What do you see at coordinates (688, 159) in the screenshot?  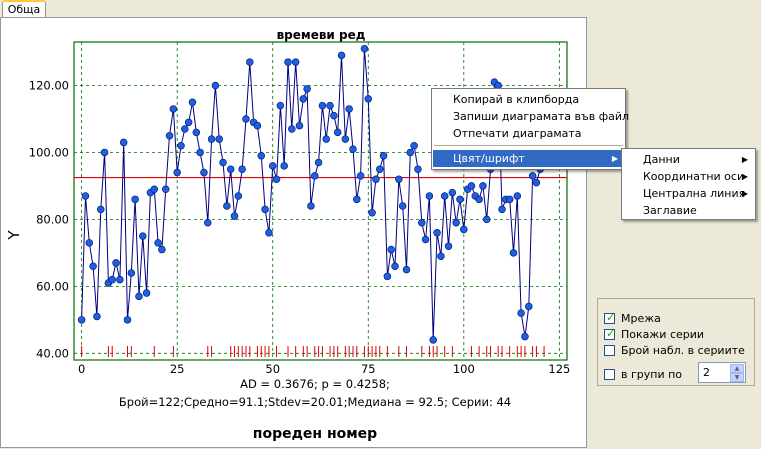 I see `submenu-data: Данни ▶` at bounding box center [688, 159].